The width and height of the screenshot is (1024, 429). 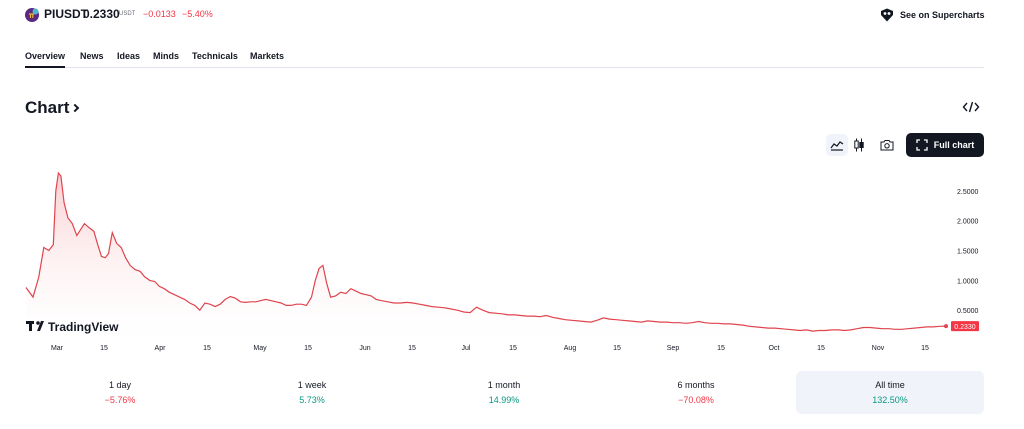 What do you see at coordinates (312, 400) in the screenshot?
I see `range-value: 5.73%` at bounding box center [312, 400].